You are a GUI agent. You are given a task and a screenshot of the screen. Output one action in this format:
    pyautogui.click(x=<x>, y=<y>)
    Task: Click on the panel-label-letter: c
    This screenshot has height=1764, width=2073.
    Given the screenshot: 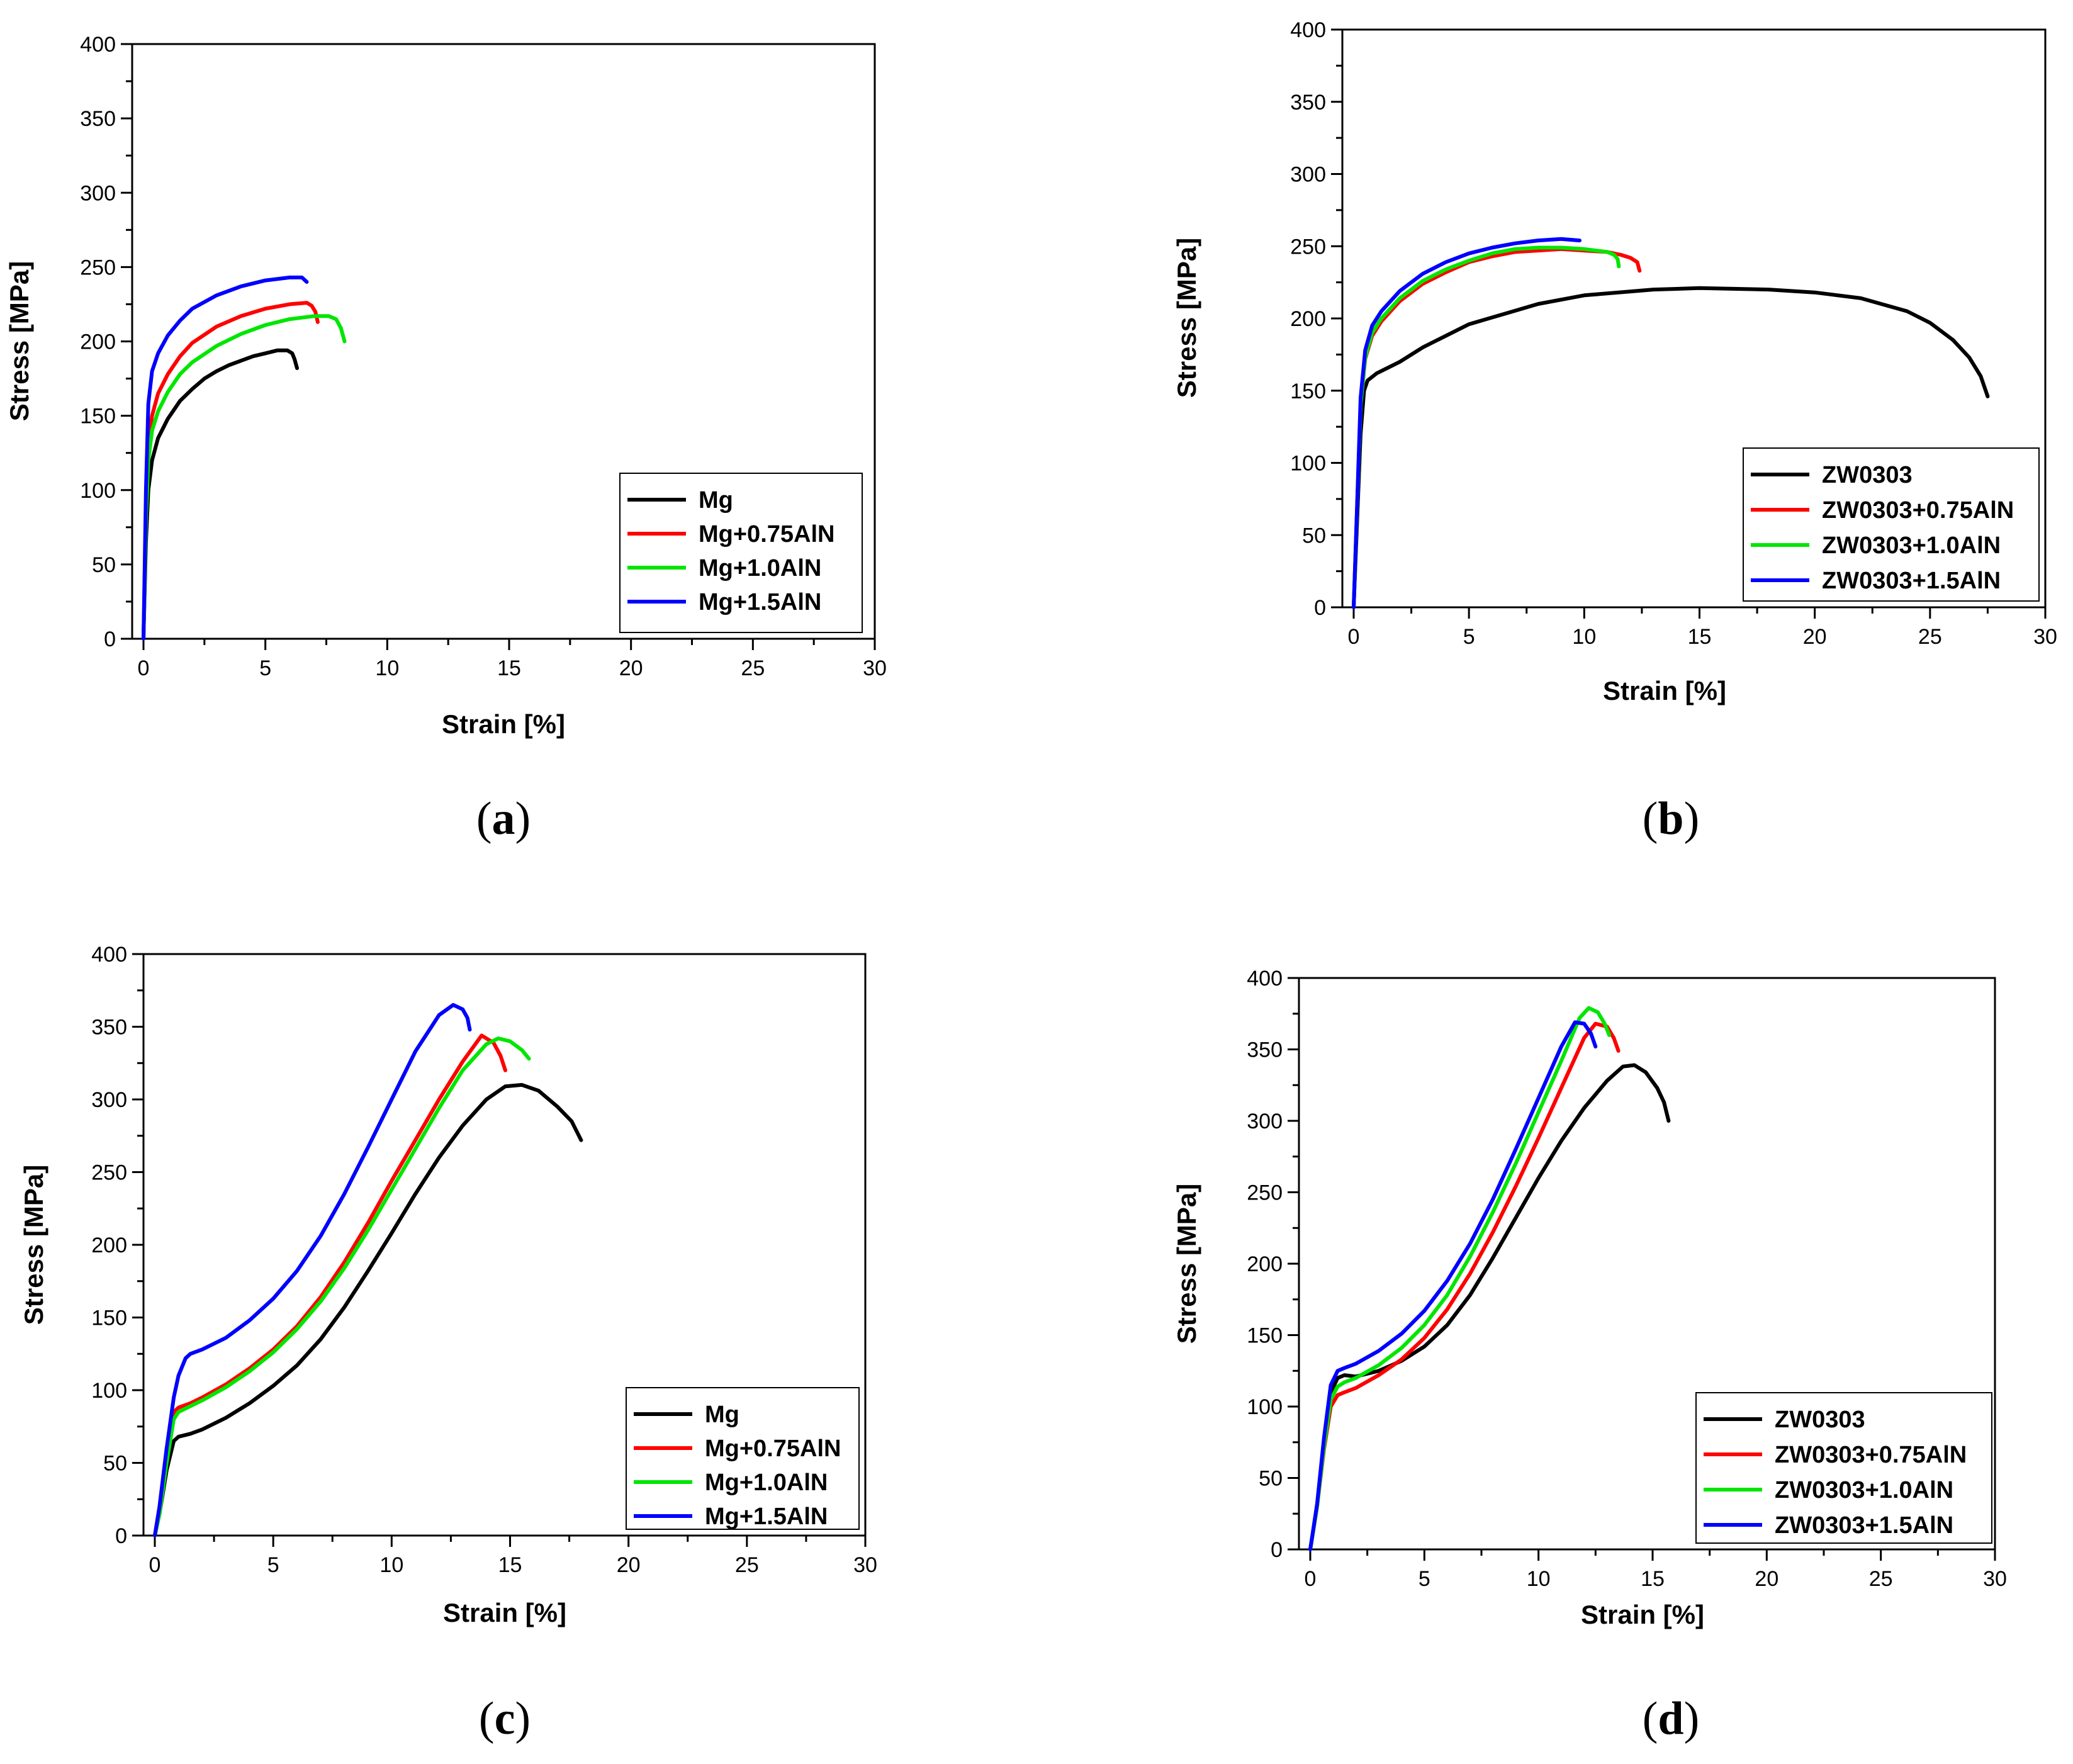 What is the action you would take?
    pyautogui.click(x=505, y=1718)
    